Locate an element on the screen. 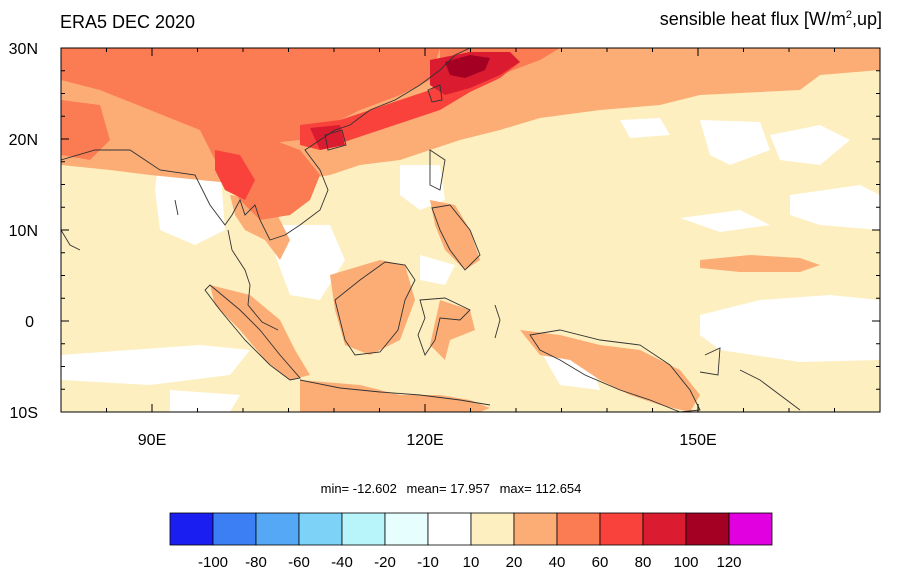 The image size is (902, 576). colorbar-label: -40 is located at coordinates (342, 562).